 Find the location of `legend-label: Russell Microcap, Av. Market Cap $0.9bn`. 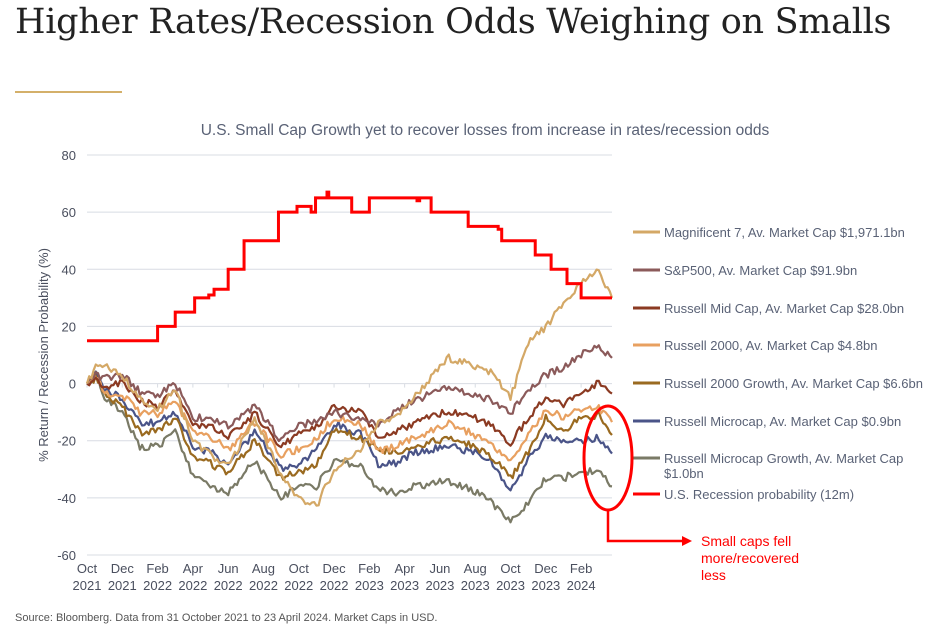

legend-label: Russell Microcap, Av. Market Cap $0.9bn is located at coordinates (782, 421).